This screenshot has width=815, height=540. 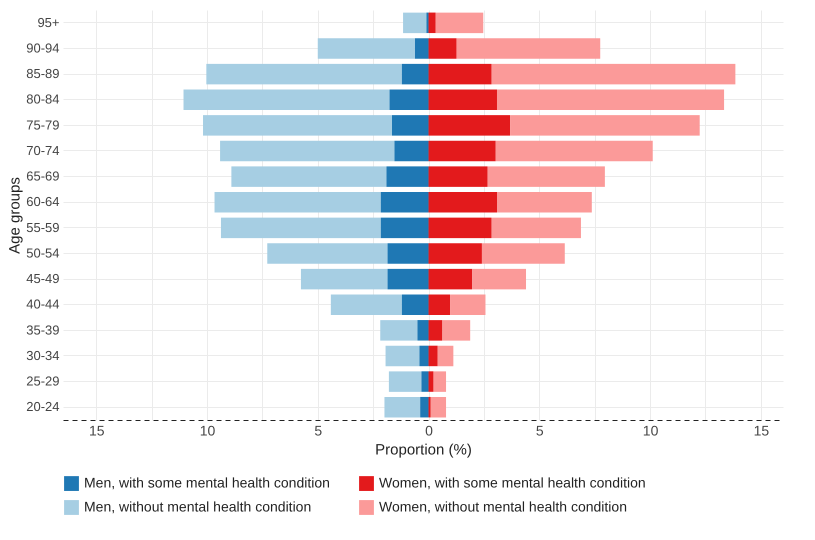 What do you see at coordinates (207, 482) in the screenshot?
I see `legend-label: Men, with some mental health condition` at bounding box center [207, 482].